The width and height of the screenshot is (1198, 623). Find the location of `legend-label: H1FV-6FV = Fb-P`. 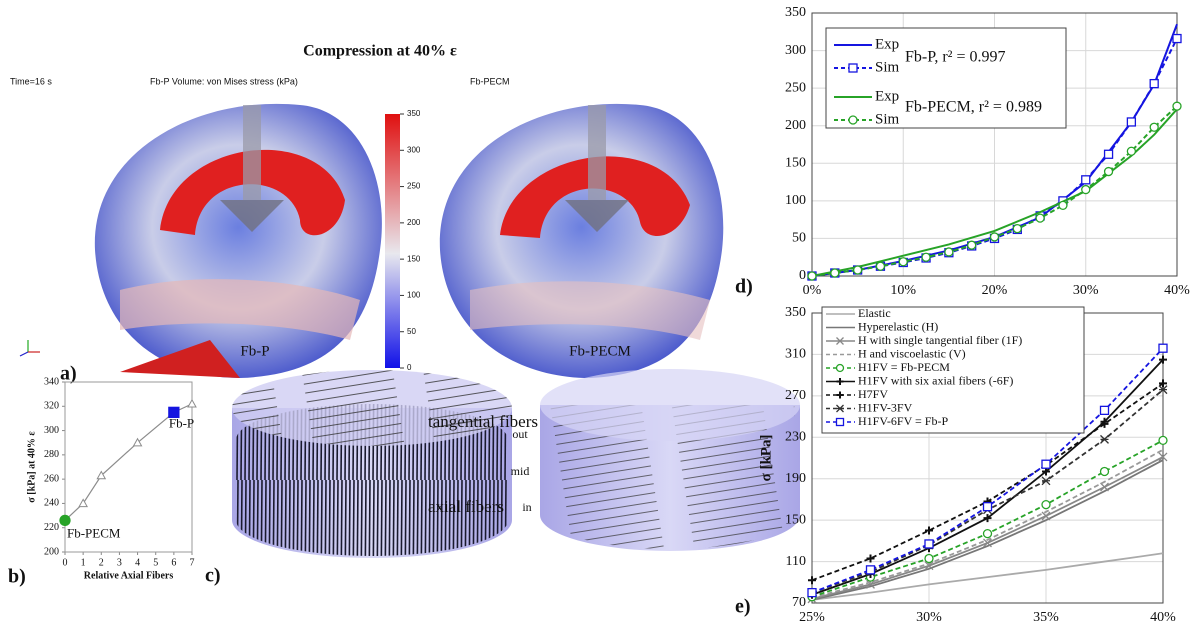

legend-label: H1FV-6FV = Fb-P is located at coordinates (903, 421).